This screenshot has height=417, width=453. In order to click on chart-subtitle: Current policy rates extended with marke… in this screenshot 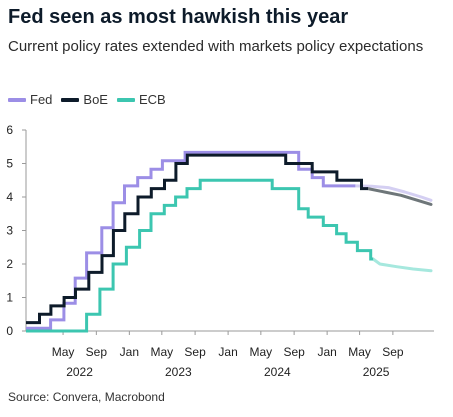, I will do `click(216, 46)`.